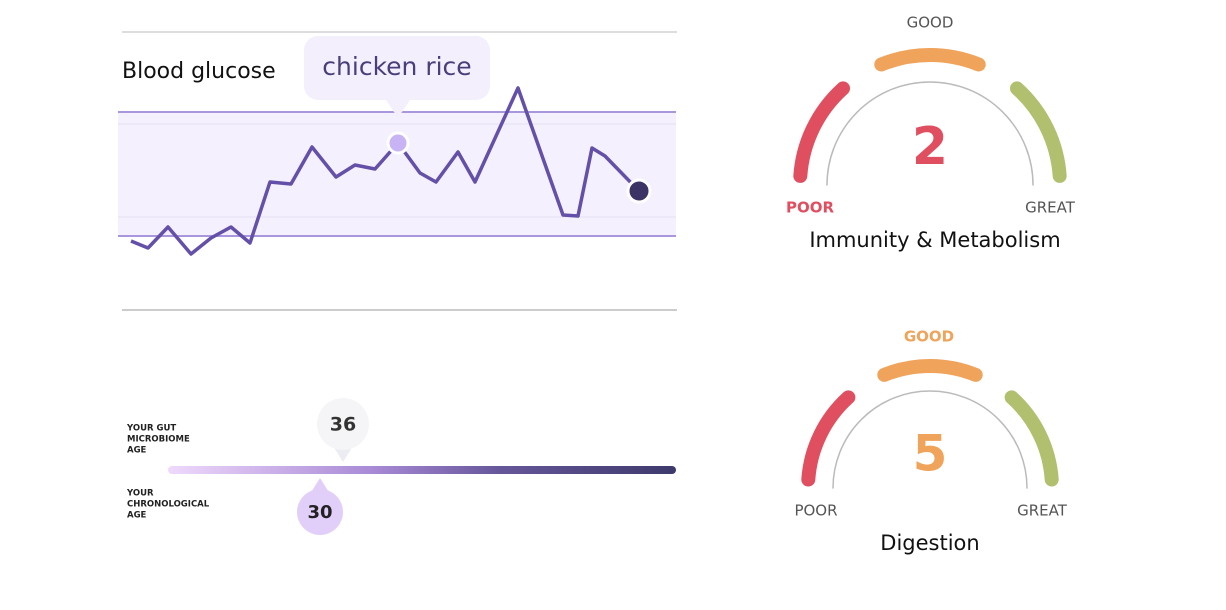 Image resolution: width=1226 pixels, height=610 pixels. What do you see at coordinates (199, 71) in the screenshot?
I see `chart-title: Blood glucose` at bounding box center [199, 71].